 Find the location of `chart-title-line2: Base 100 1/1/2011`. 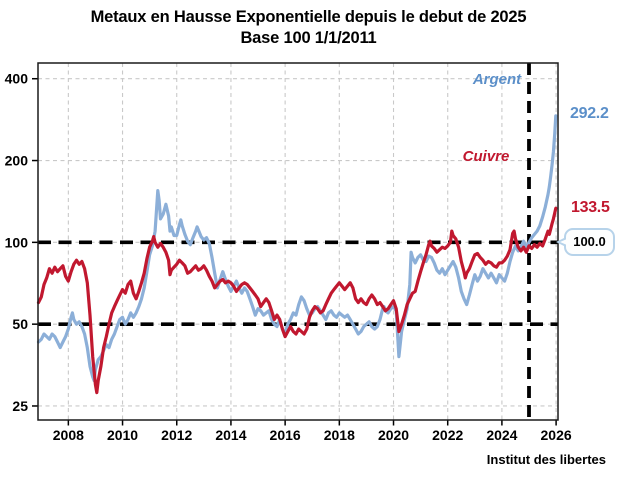

chart-title-line2: Base 100 1/1/2011 is located at coordinates (308, 38).